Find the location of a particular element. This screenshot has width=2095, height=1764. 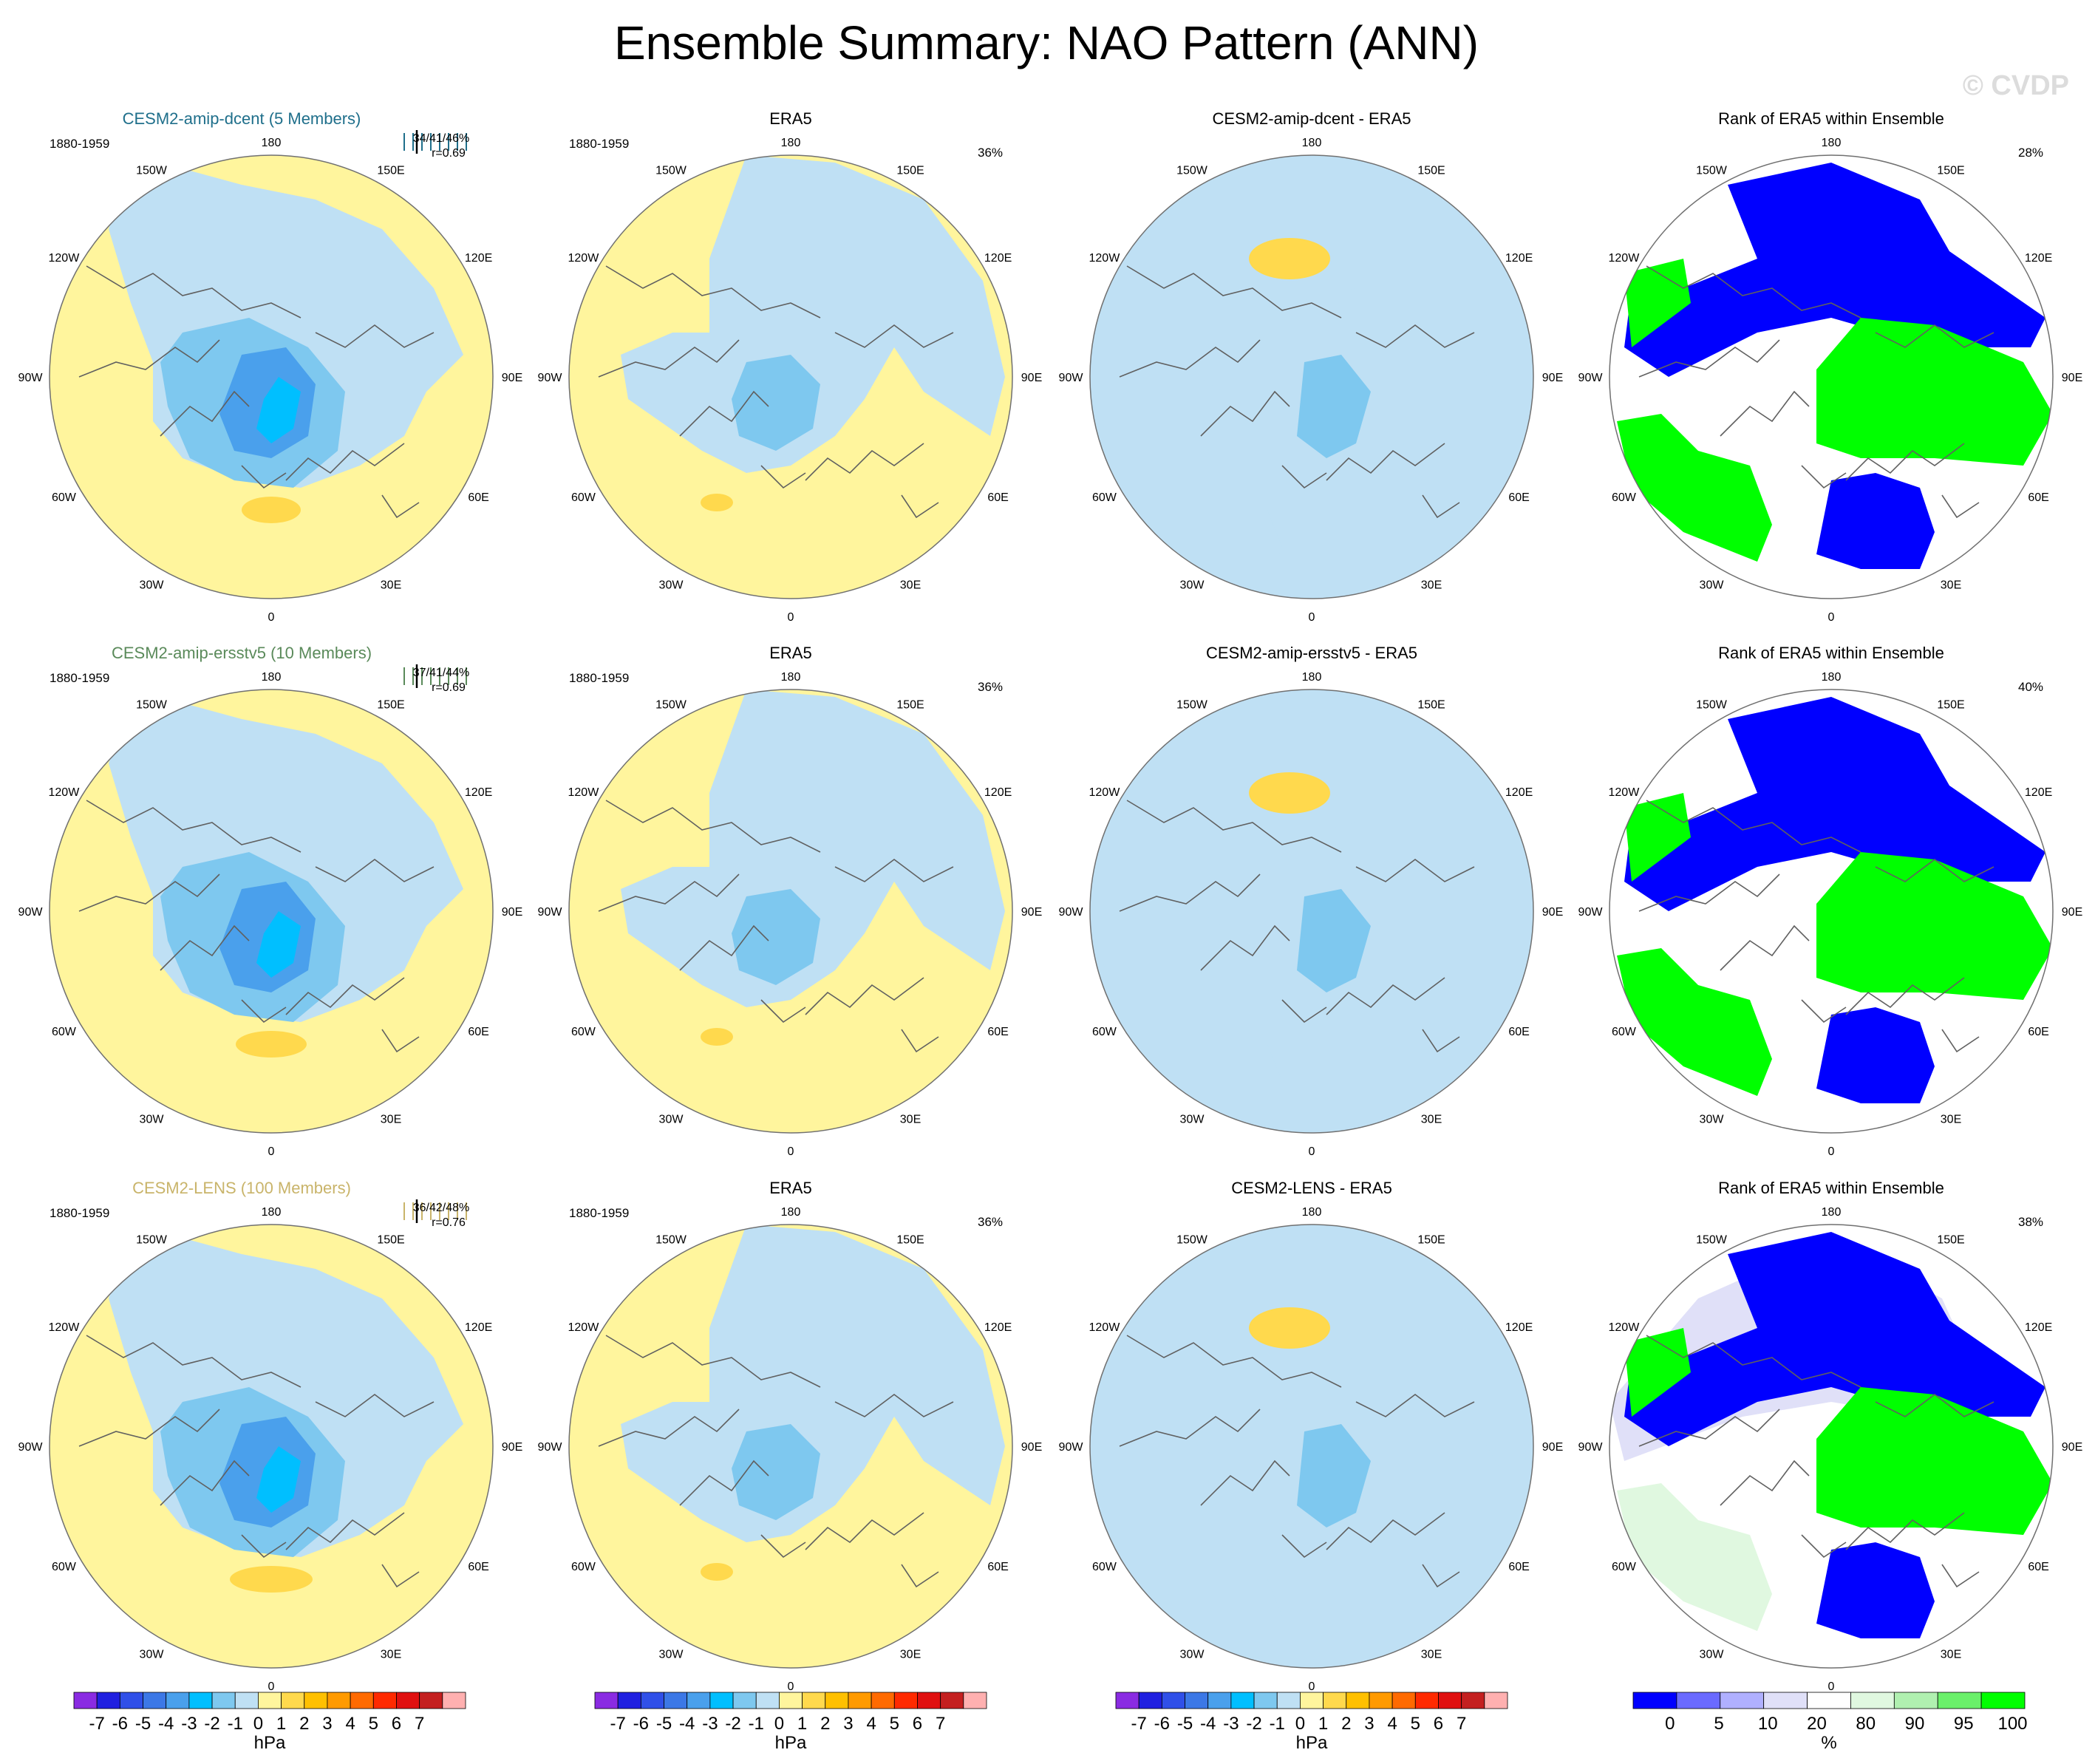

rank-title: Rank of ERA5 within Ensemble is located at coordinates (1831, 118).